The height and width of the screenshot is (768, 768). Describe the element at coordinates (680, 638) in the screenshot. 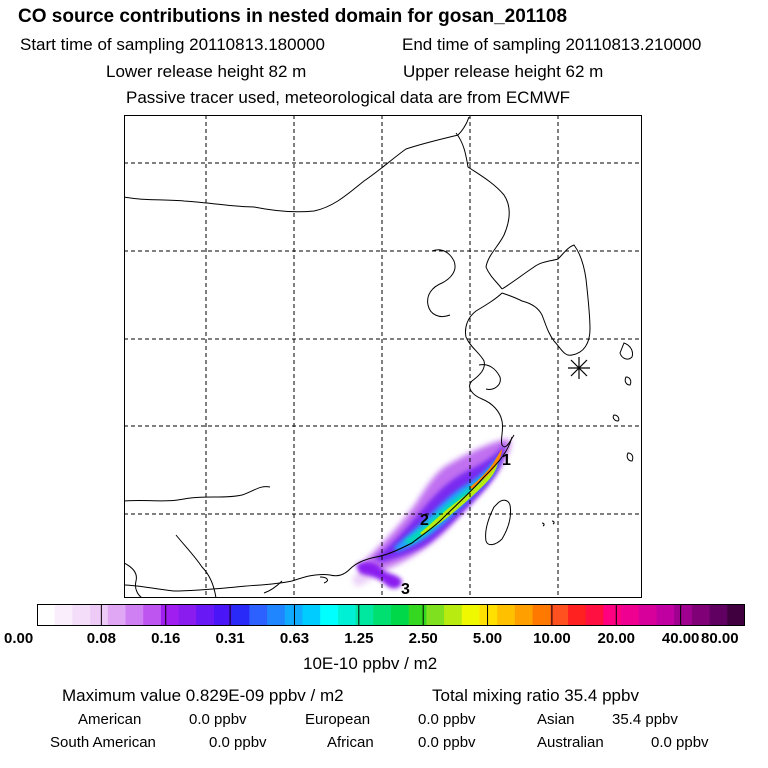

I see `colorbar-tick-label: 40.00` at that location.